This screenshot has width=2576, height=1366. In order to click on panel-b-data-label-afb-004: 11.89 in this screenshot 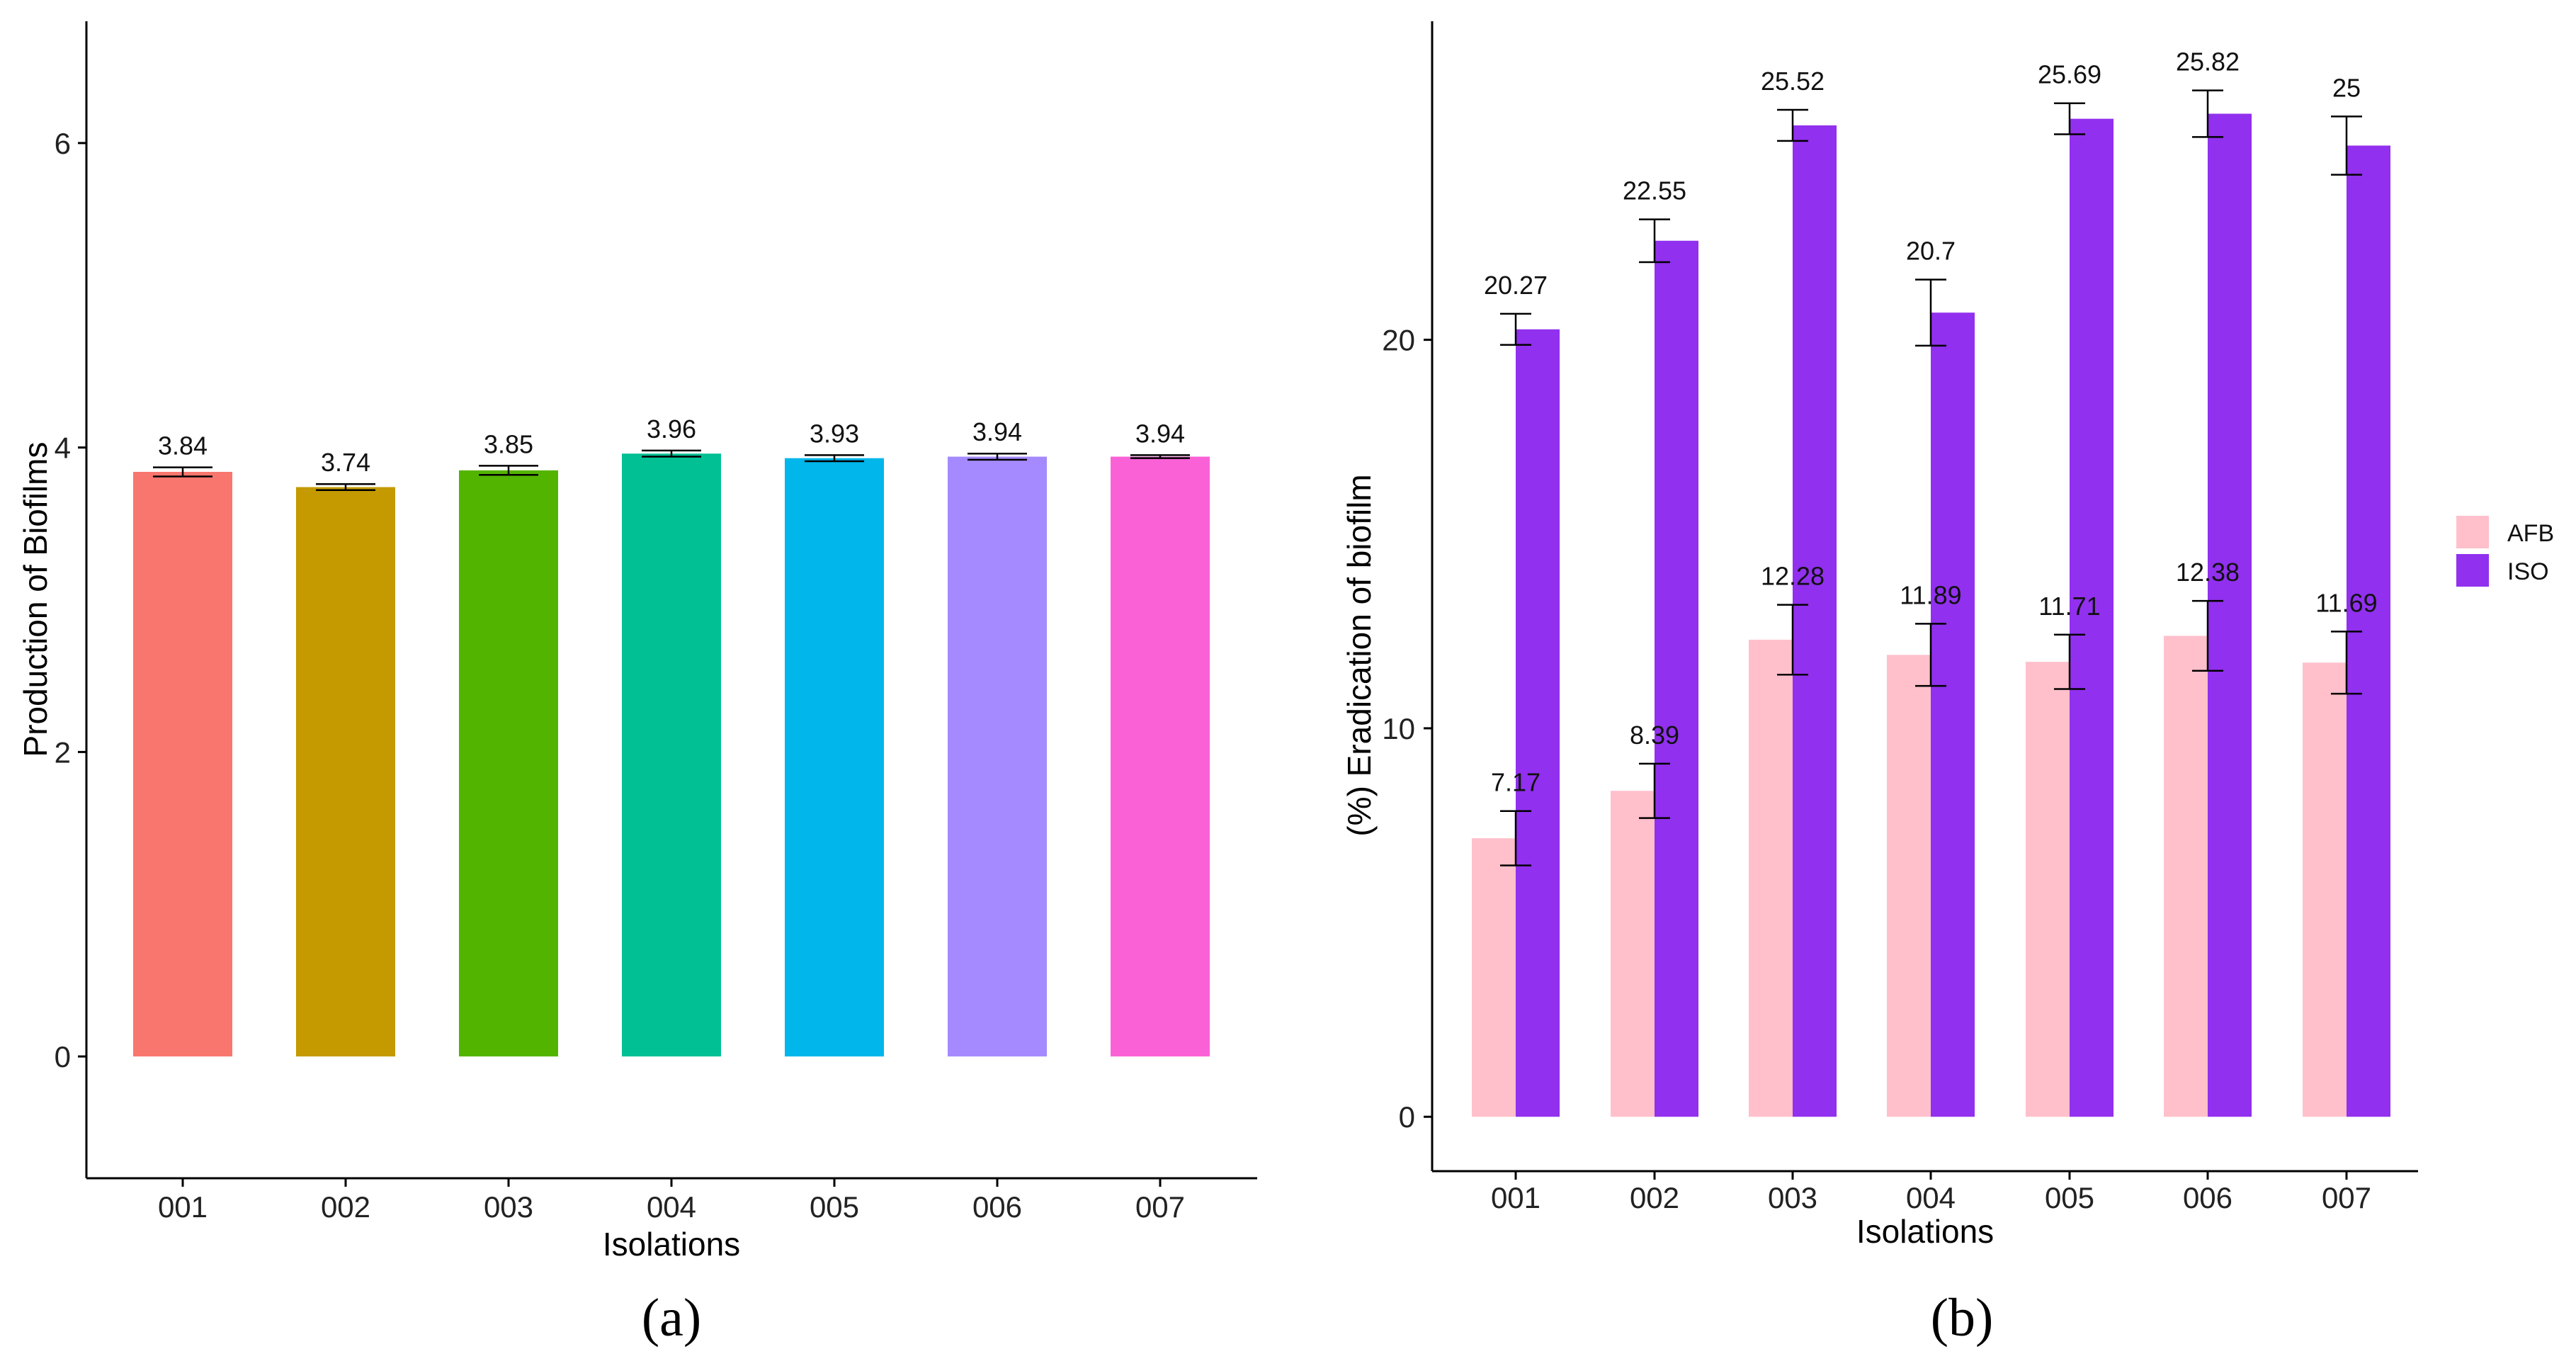, I will do `click(1930, 594)`.